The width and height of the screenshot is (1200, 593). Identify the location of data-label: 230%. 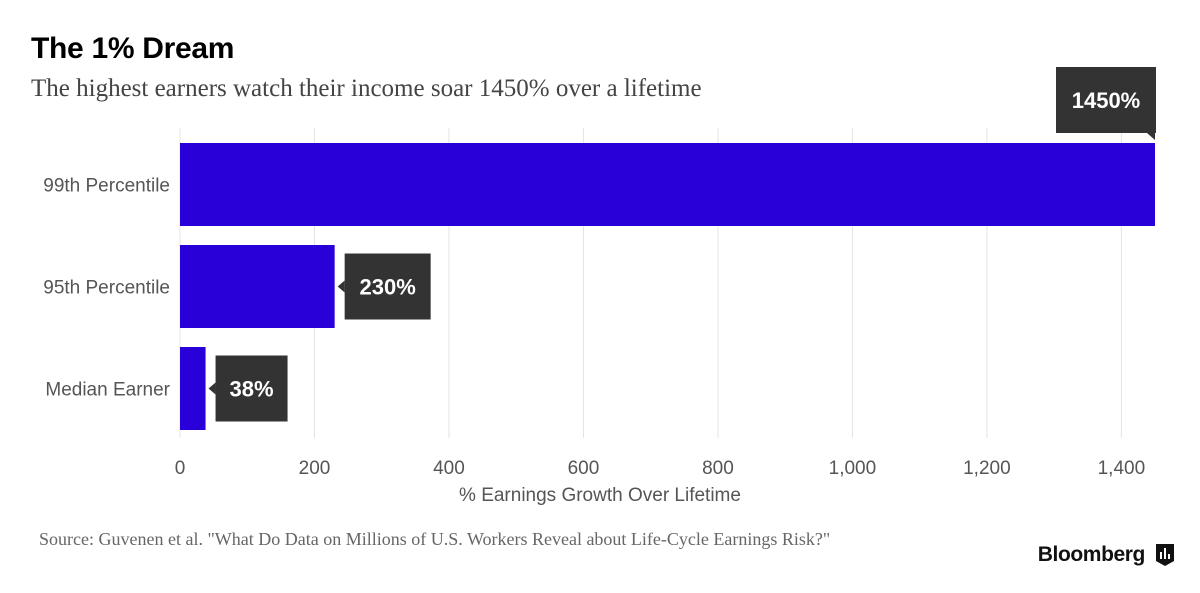
(384, 286).